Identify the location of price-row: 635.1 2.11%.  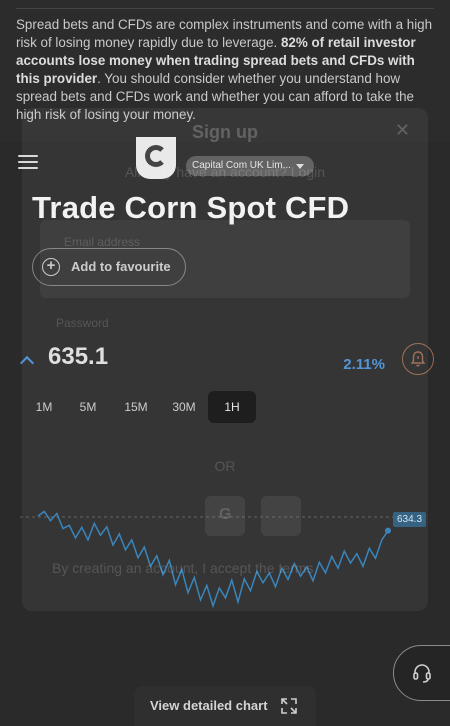
(225, 360).